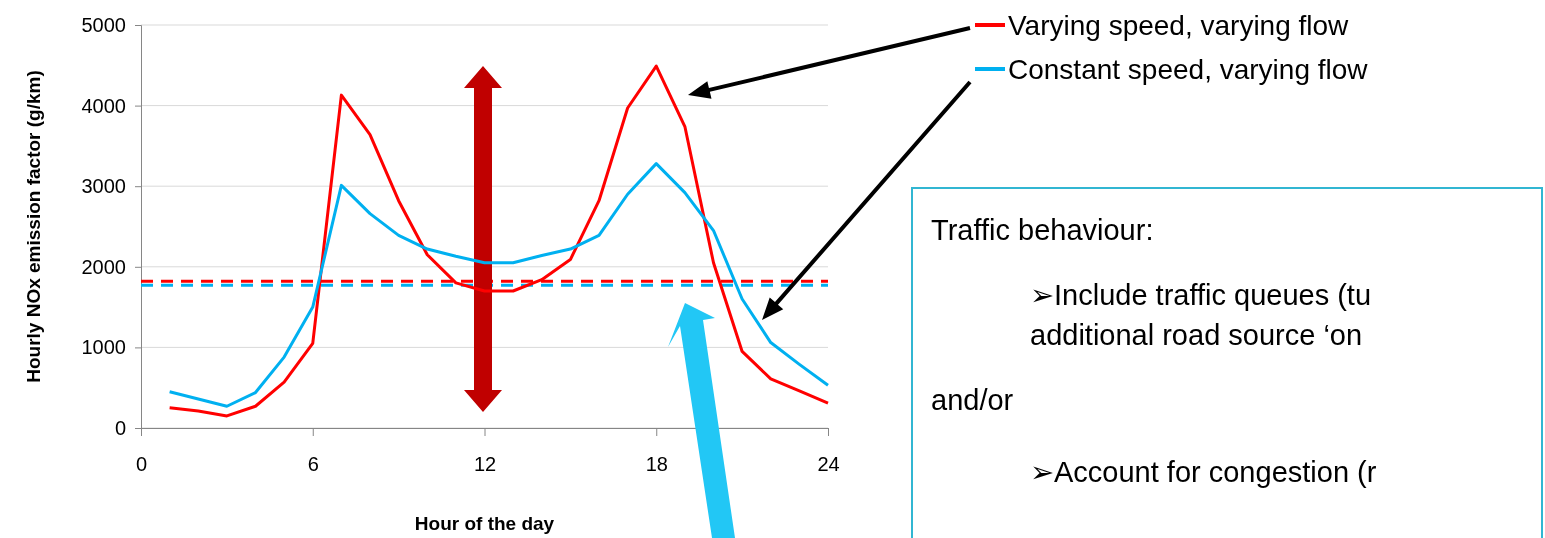 The image size is (1545, 538). Describe the element at coordinates (656, 464) in the screenshot. I see `x-tick-label: 18` at that location.